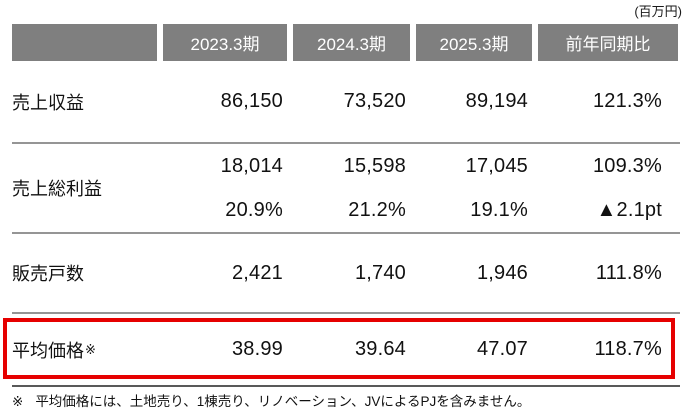 The width and height of the screenshot is (687, 408). What do you see at coordinates (380, 272) in the screenshot?
I see `value-cell: 1,740` at bounding box center [380, 272].